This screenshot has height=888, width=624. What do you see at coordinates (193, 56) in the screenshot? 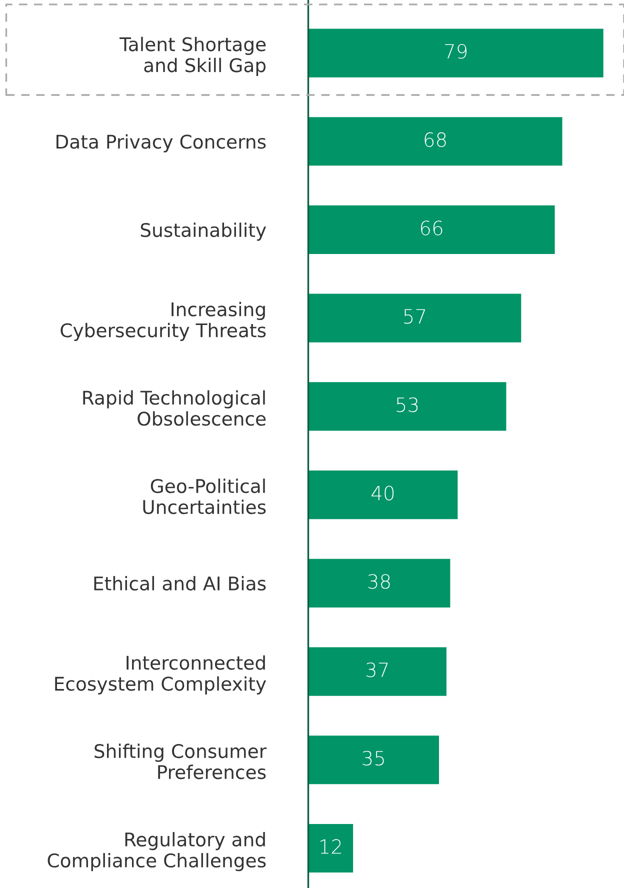
I see `y-tick-label: Talent Shortage and Skill Gap` at bounding box center [193, 56].